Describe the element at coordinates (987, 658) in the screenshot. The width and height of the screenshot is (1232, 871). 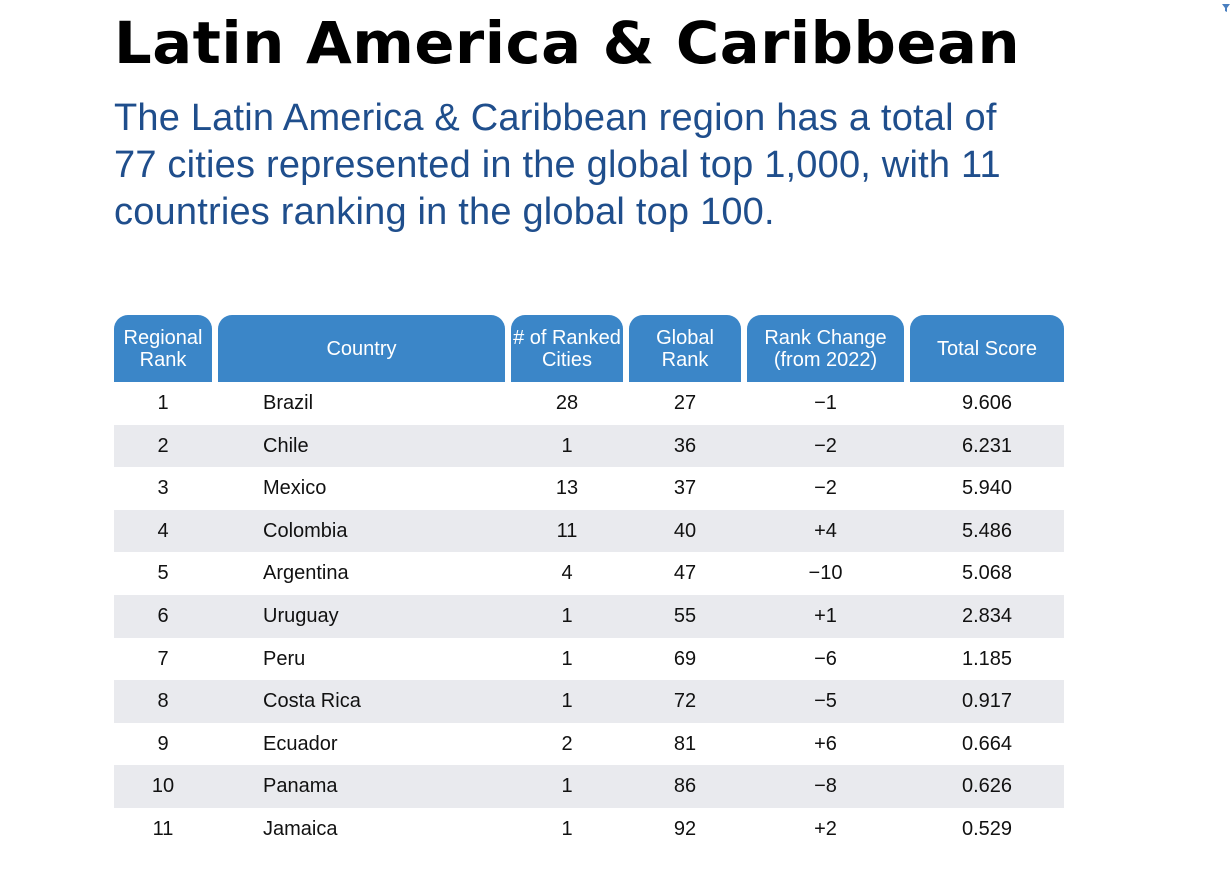
I see `cell-total-score: 1.185` at that location.